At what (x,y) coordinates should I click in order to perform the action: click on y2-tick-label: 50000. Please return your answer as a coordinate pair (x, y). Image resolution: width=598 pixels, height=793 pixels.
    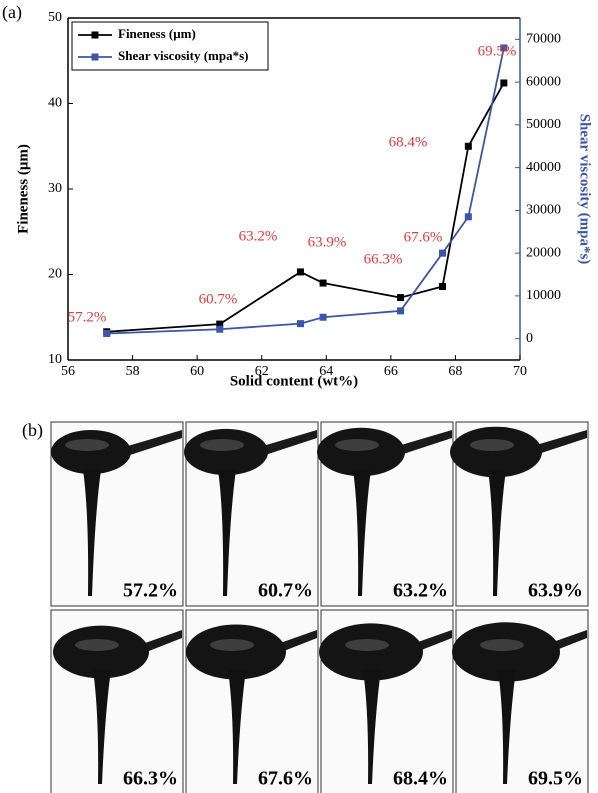
    Looking at the image, I should click on (543, 124).